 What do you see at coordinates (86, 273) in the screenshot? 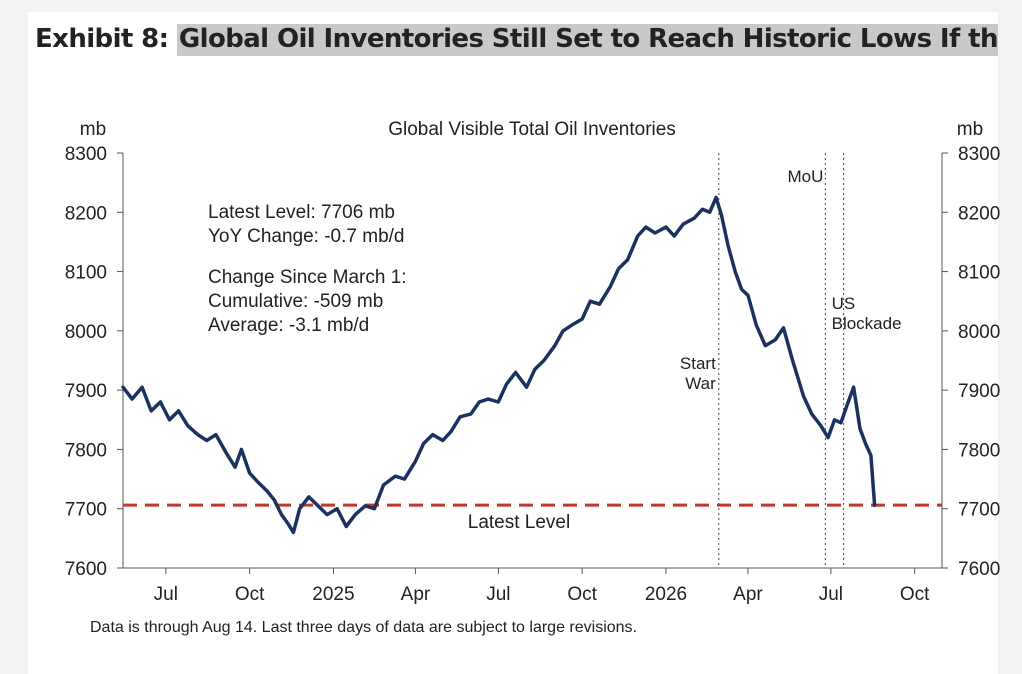
I see `y-tick-label-left: 8100` at bounding box center [86, 273].